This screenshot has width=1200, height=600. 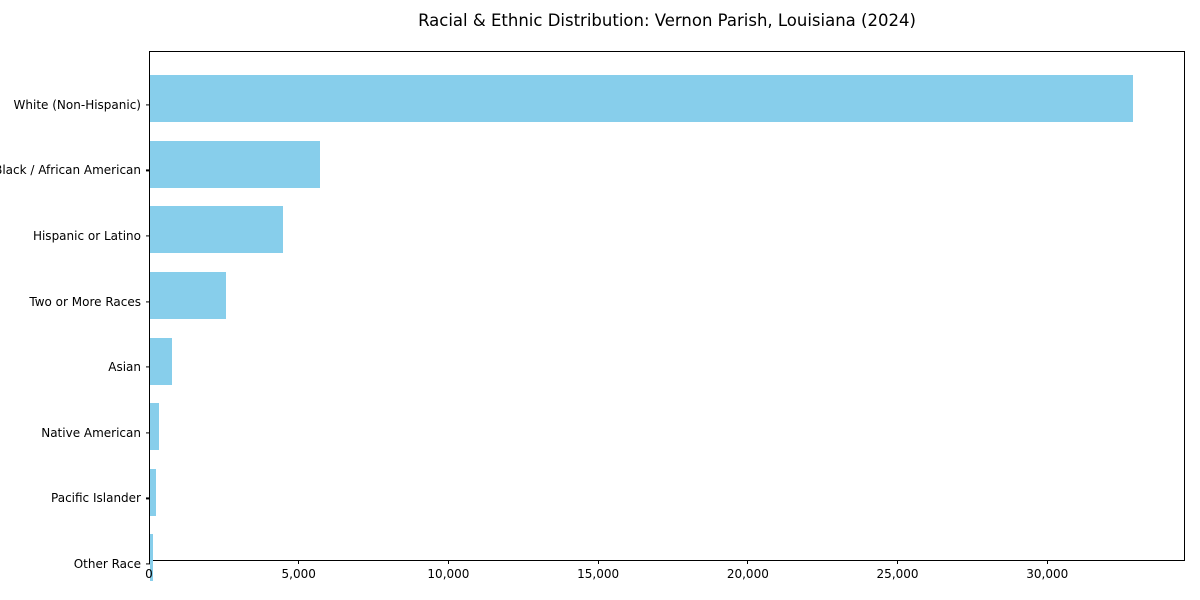 I want to click on bar-row: Other Race, so click(x=629, y=563).